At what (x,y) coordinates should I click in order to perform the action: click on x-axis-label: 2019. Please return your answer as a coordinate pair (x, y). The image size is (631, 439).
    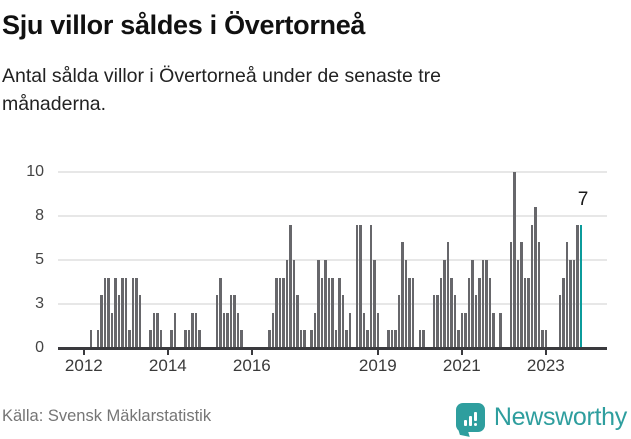
    Looking at the image, I should click on (377, 365).